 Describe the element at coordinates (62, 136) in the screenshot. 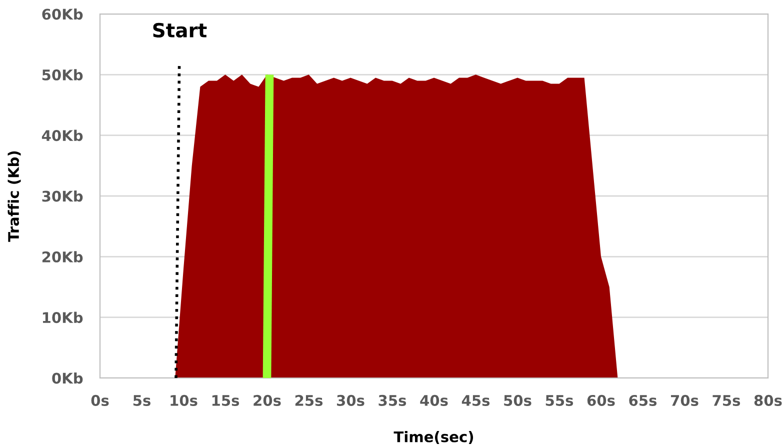

I see `y-tick-label: 40Kb` at that location.